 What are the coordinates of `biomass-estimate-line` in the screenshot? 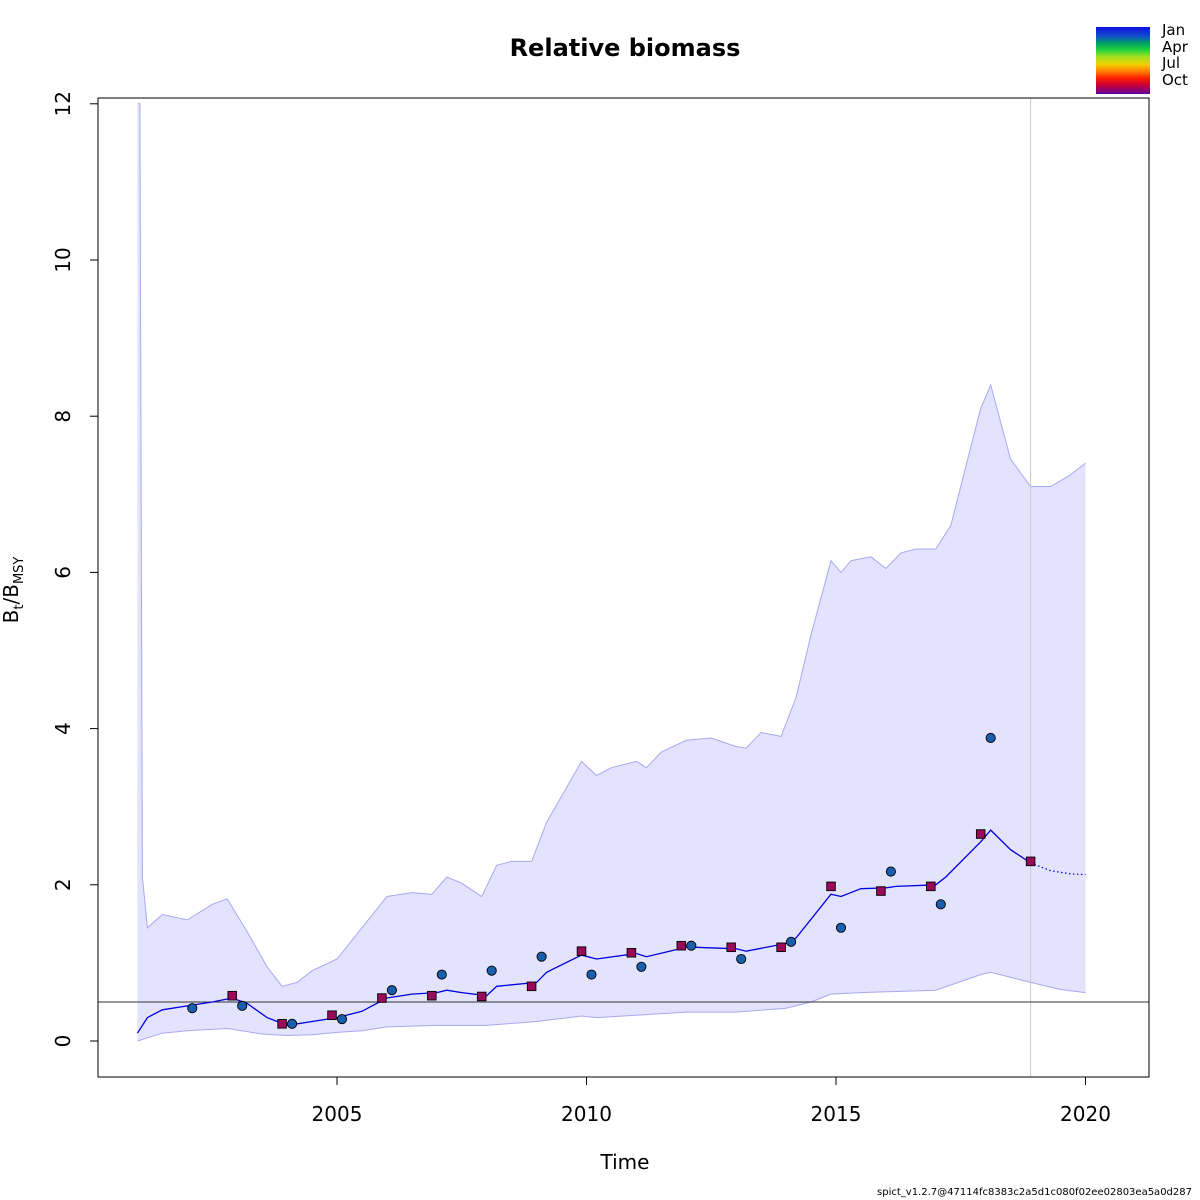 It's located at (583, 931).